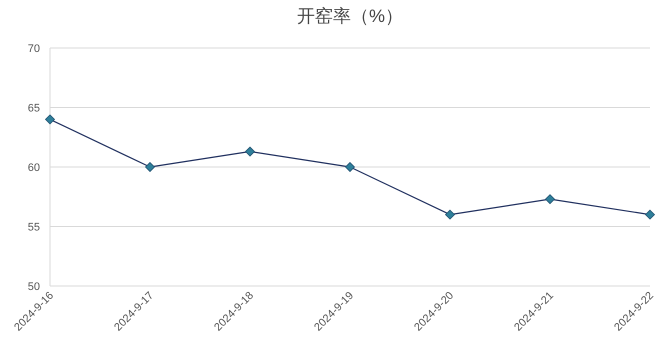 This screenshot has width=667, height=357. What do you see at coordinates (34, 287) in the screenshot?
I see `y-tick-label: 50` at bounding box center [34, 287].